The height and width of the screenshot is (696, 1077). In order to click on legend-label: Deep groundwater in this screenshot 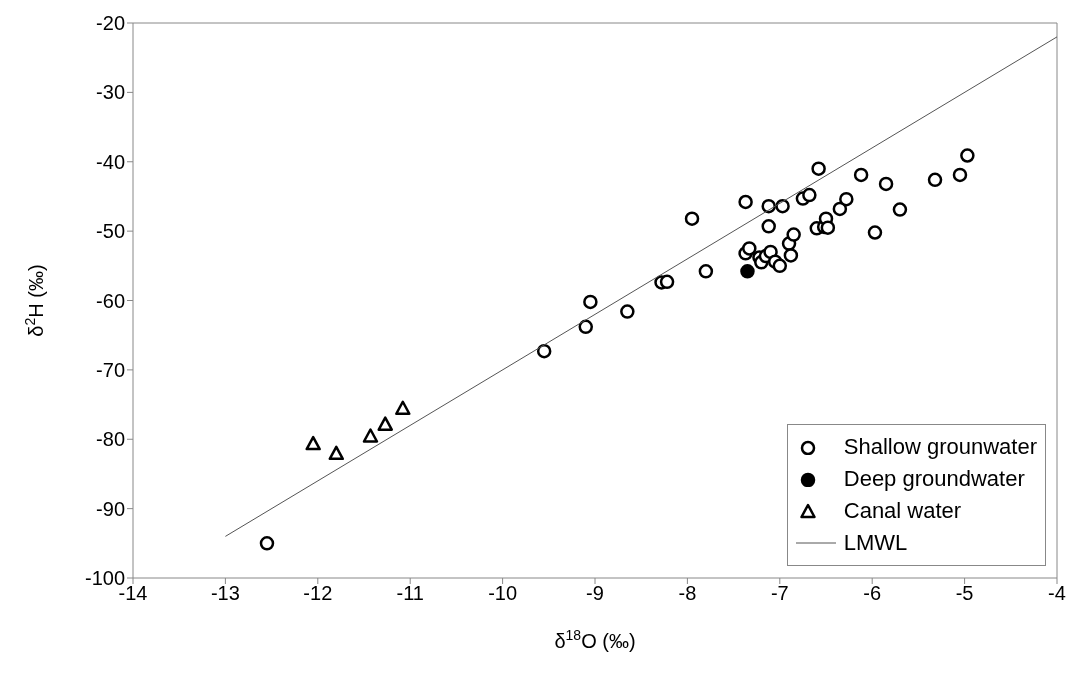, I will do `click(934, 478)`.